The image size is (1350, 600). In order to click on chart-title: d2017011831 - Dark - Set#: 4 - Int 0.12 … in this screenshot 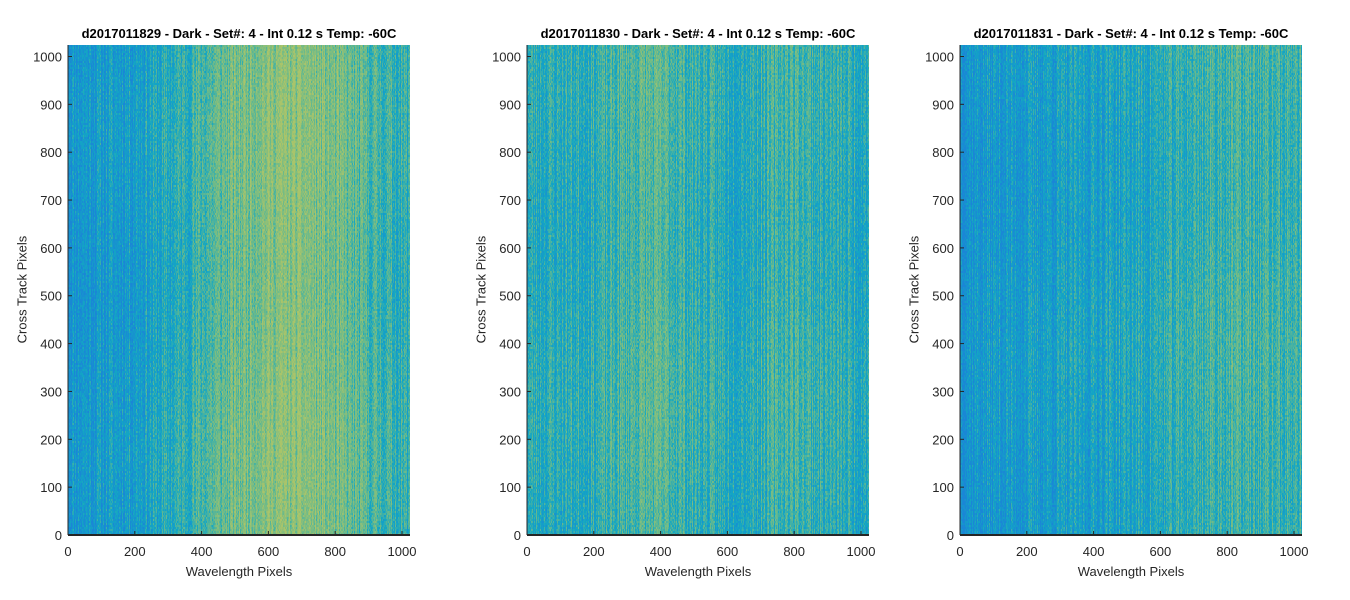, I will do `click(1131, 33)`.